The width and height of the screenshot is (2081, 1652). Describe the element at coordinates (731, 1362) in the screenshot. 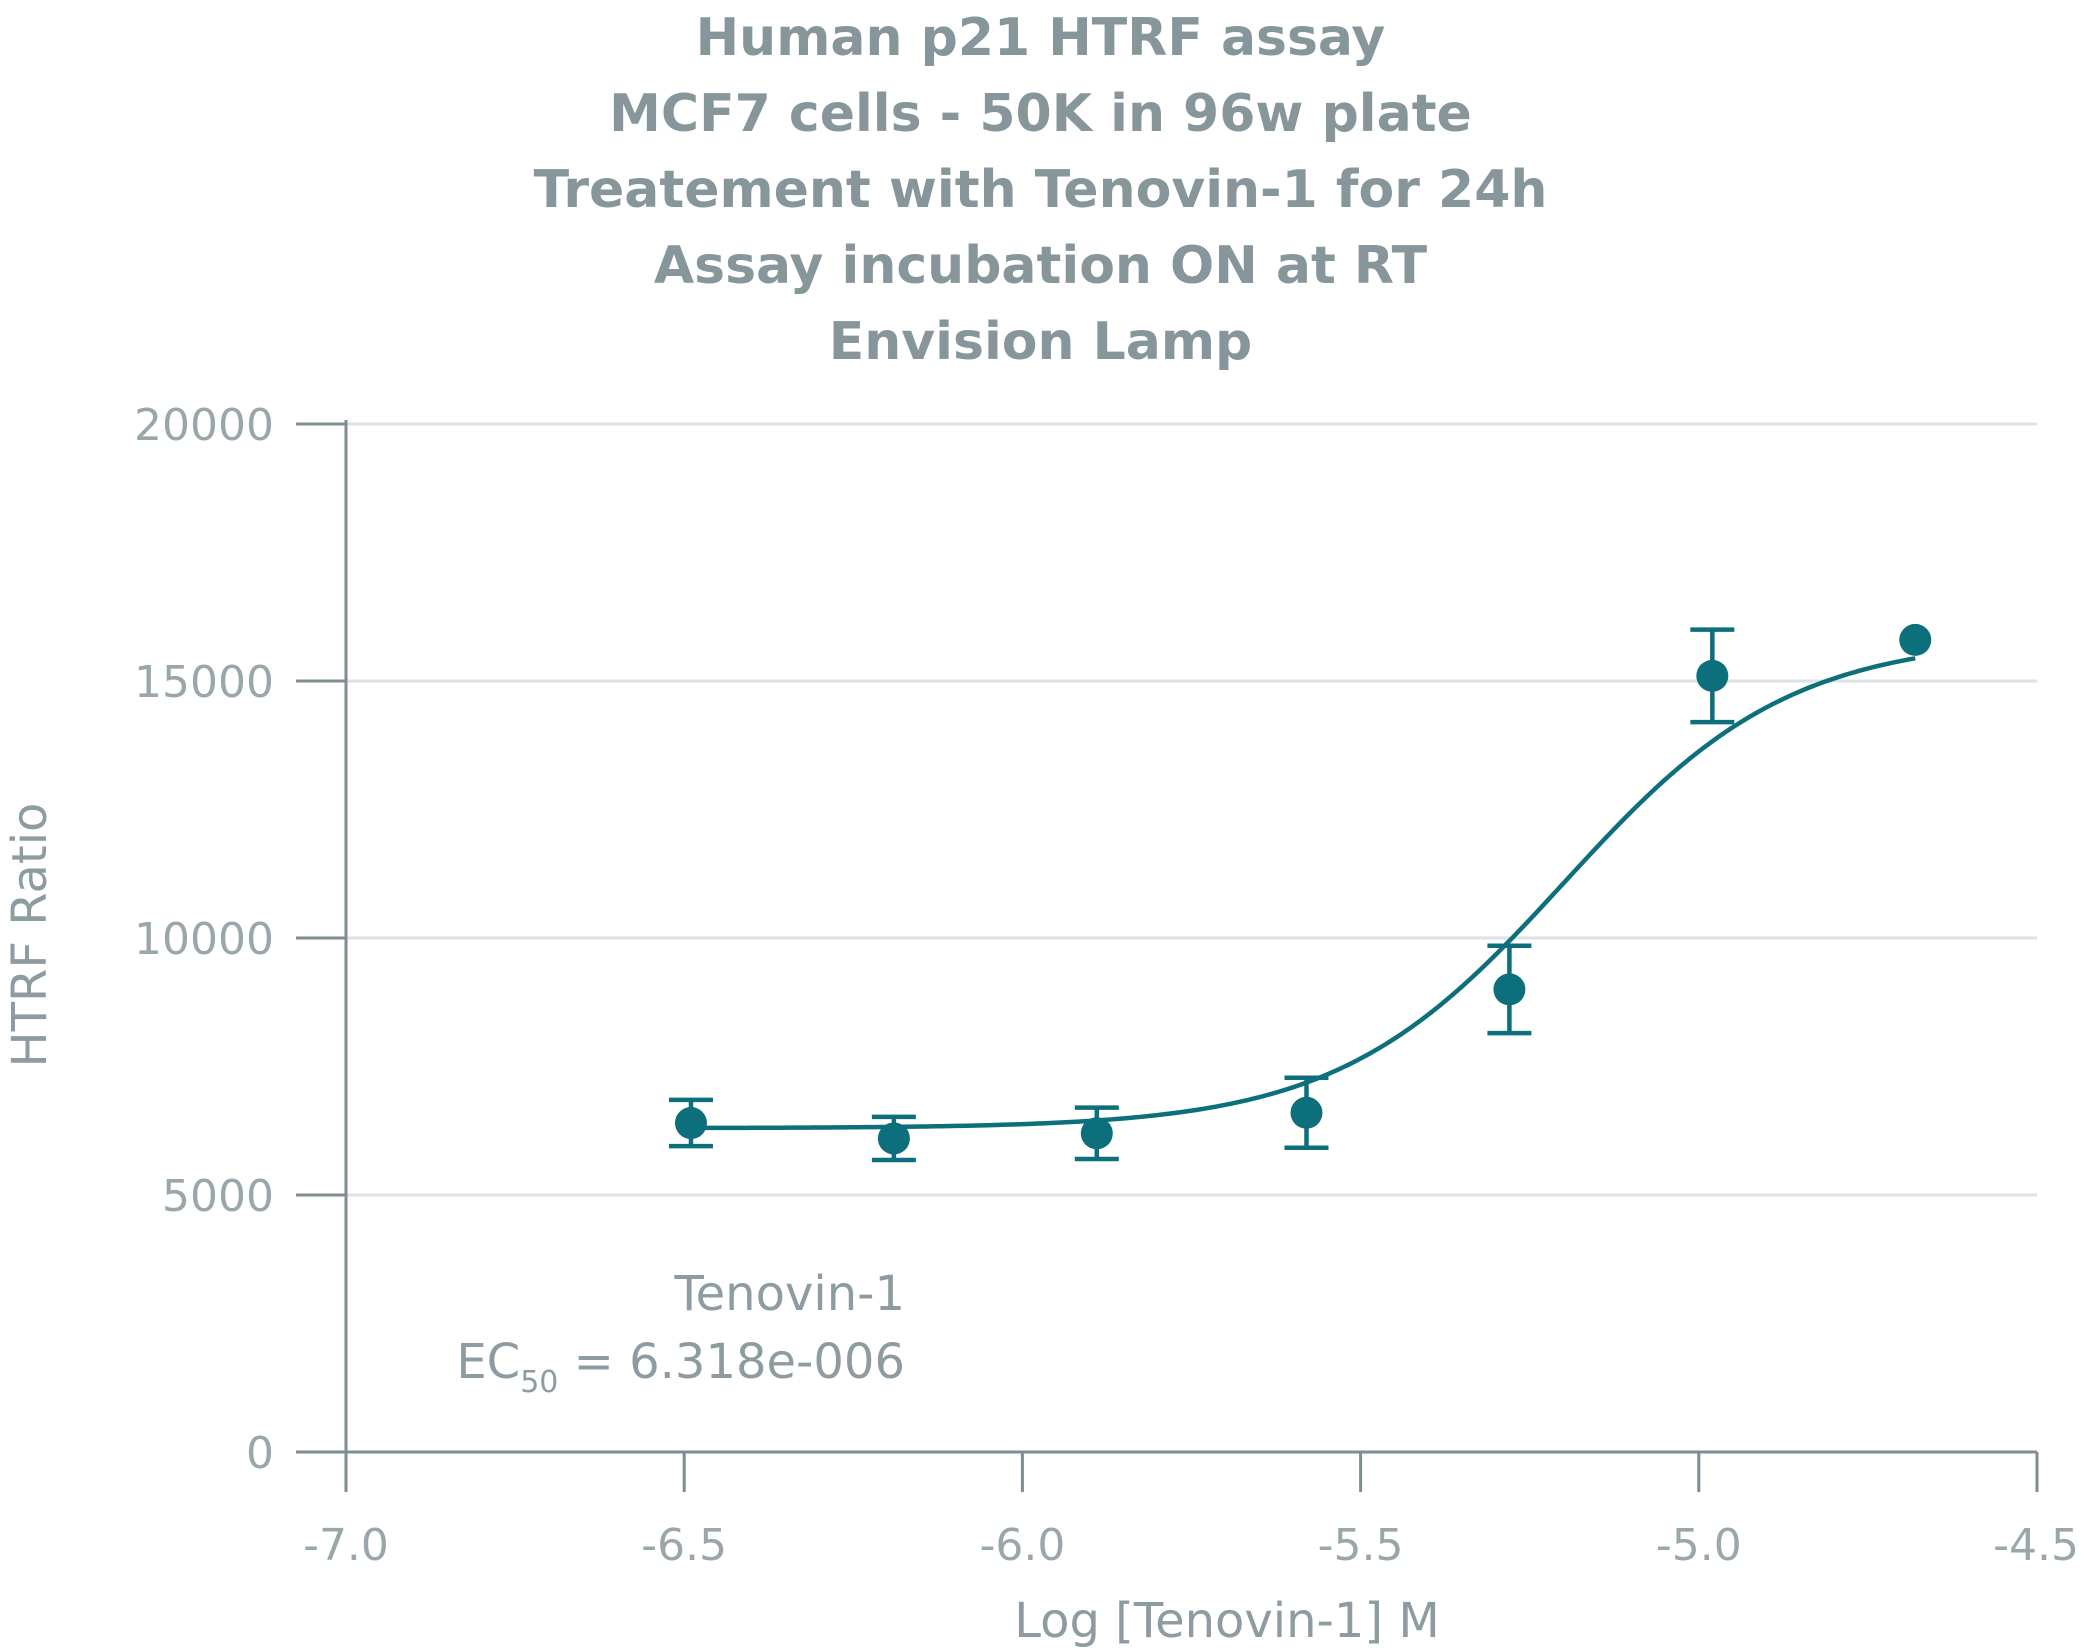

I see `annotation-ec50-value: = 6.318e-006` at that location.